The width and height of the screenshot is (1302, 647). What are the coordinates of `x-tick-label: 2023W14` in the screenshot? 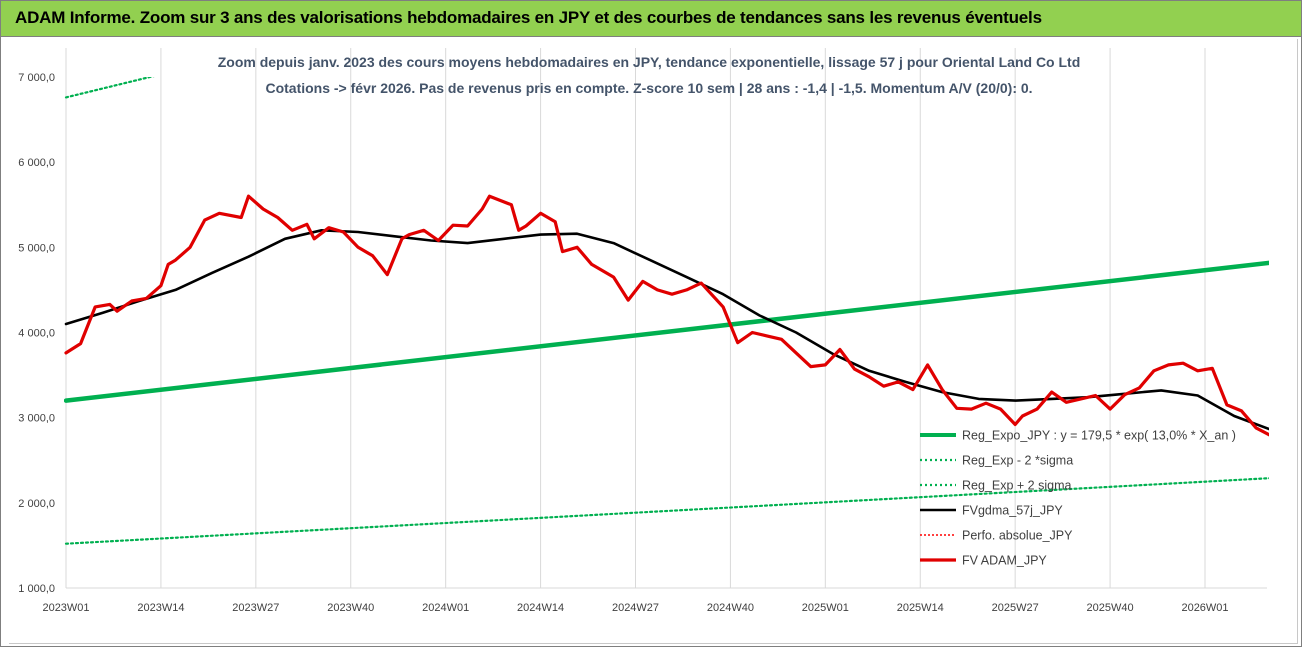 It's located at (160, 608).